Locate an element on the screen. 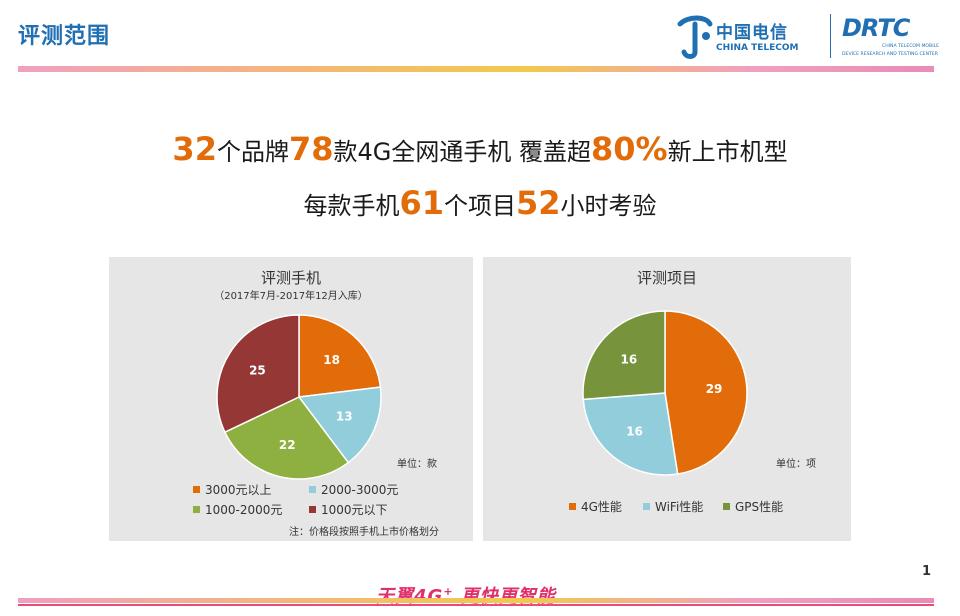 This screenshot has height=616, width=960. headline-item-count: 61 is located at coordinates (421, 203).